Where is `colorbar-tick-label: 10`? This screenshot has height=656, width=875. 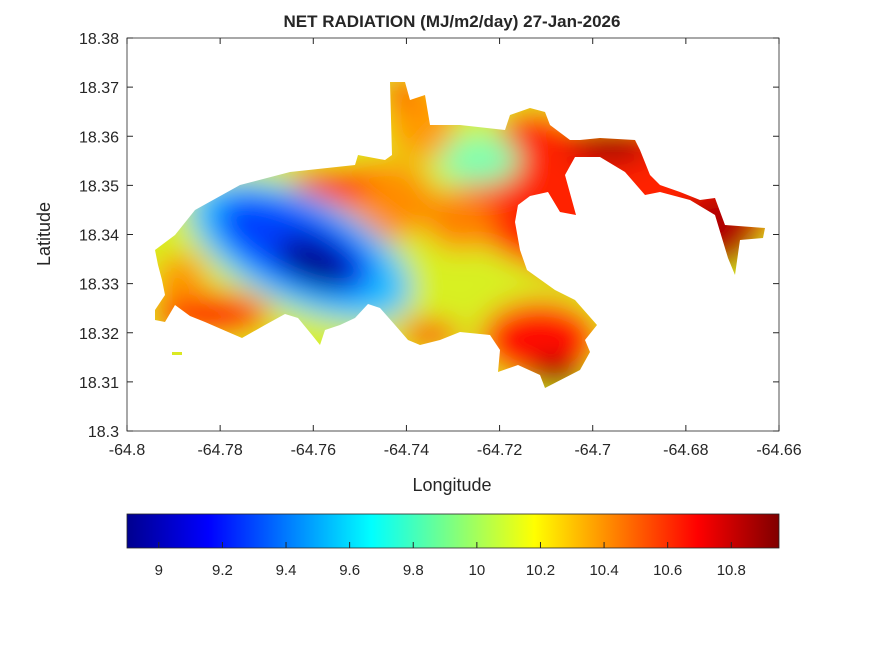 colorbar-tick-label: 10 is located at coordinates (477, 570).